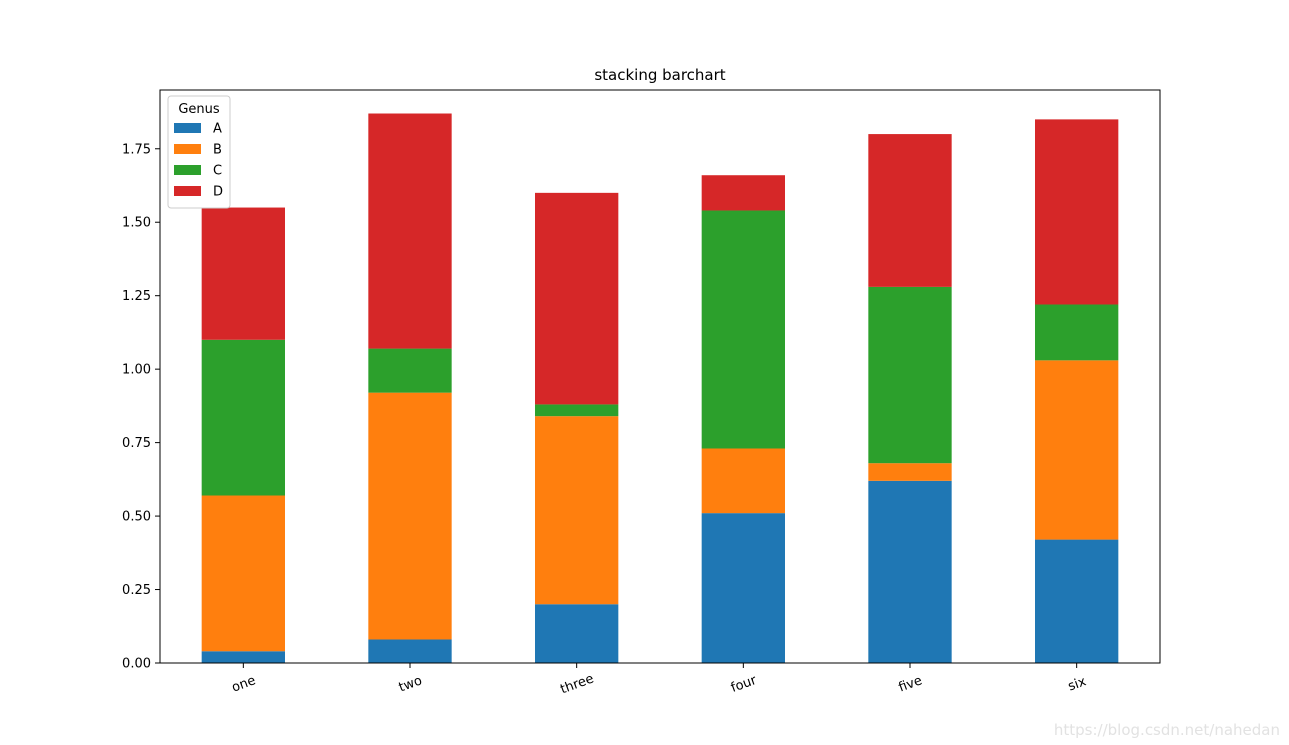 The width and height of the screenshot is (1289, 745). Describe the element at coordinates (1077, 601) in the screenshot. I see `bar-A-six` at that location.